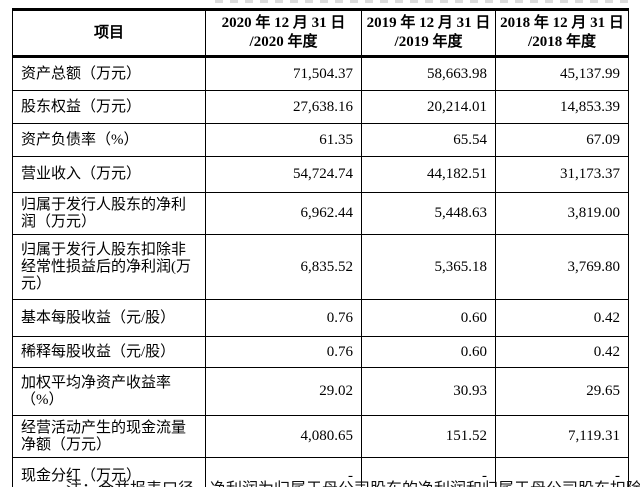 The image size is (640, 487). I want to click on period-date-2020: 2020 年 12 月 31 日, so click(283, 23).